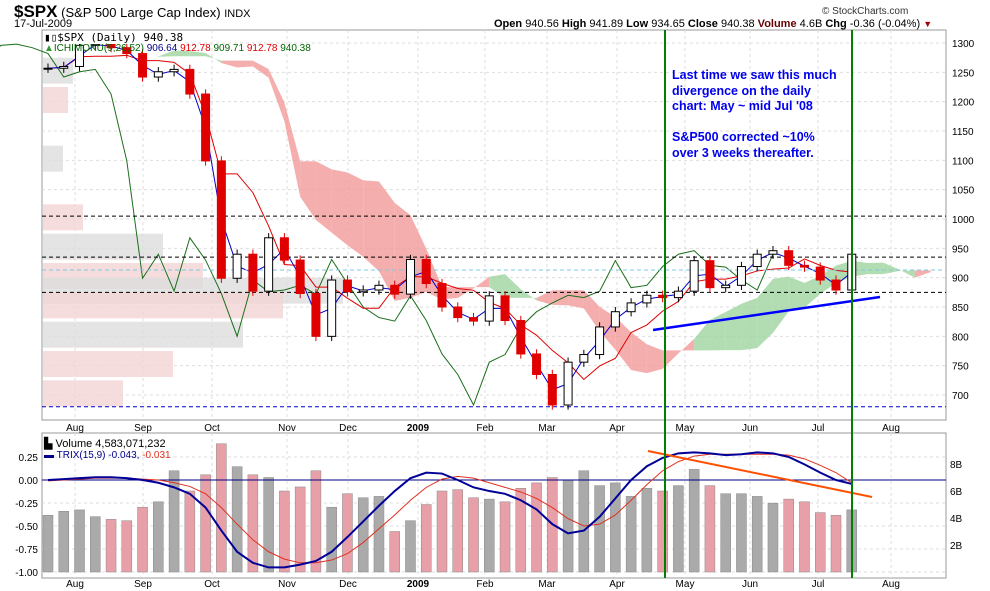 The width and height of the screenshot is (990, 591). Describe the element at coordinates (928, 24) in the screenshot. I see `down-arrow-icon: ▼` at that location.